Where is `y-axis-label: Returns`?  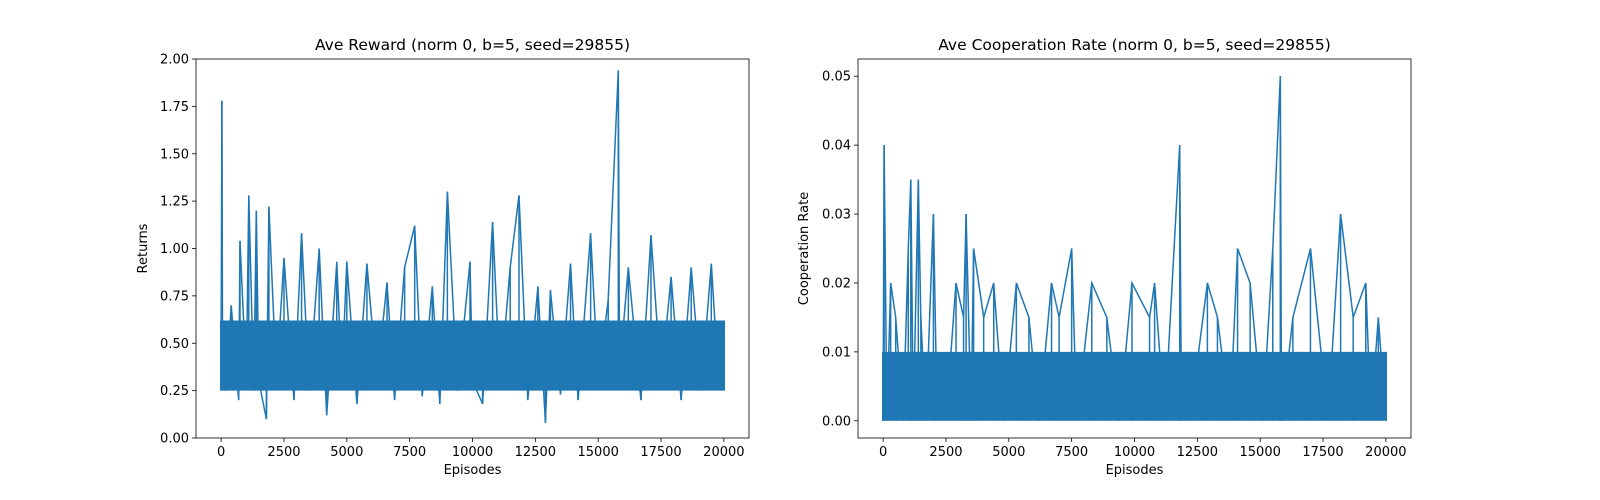 y-axis-label: Returns is located at coordinates (143, 248).